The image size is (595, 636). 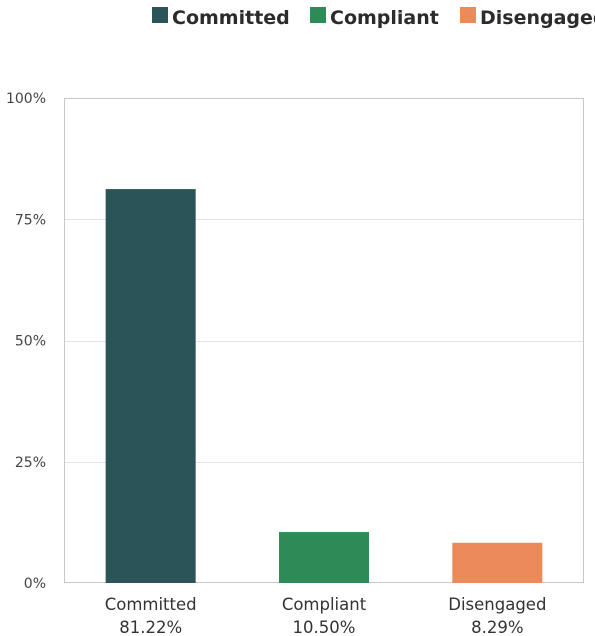 I want to click on legend: Committed Compliant Disengaged, so click(x=373, y=18).